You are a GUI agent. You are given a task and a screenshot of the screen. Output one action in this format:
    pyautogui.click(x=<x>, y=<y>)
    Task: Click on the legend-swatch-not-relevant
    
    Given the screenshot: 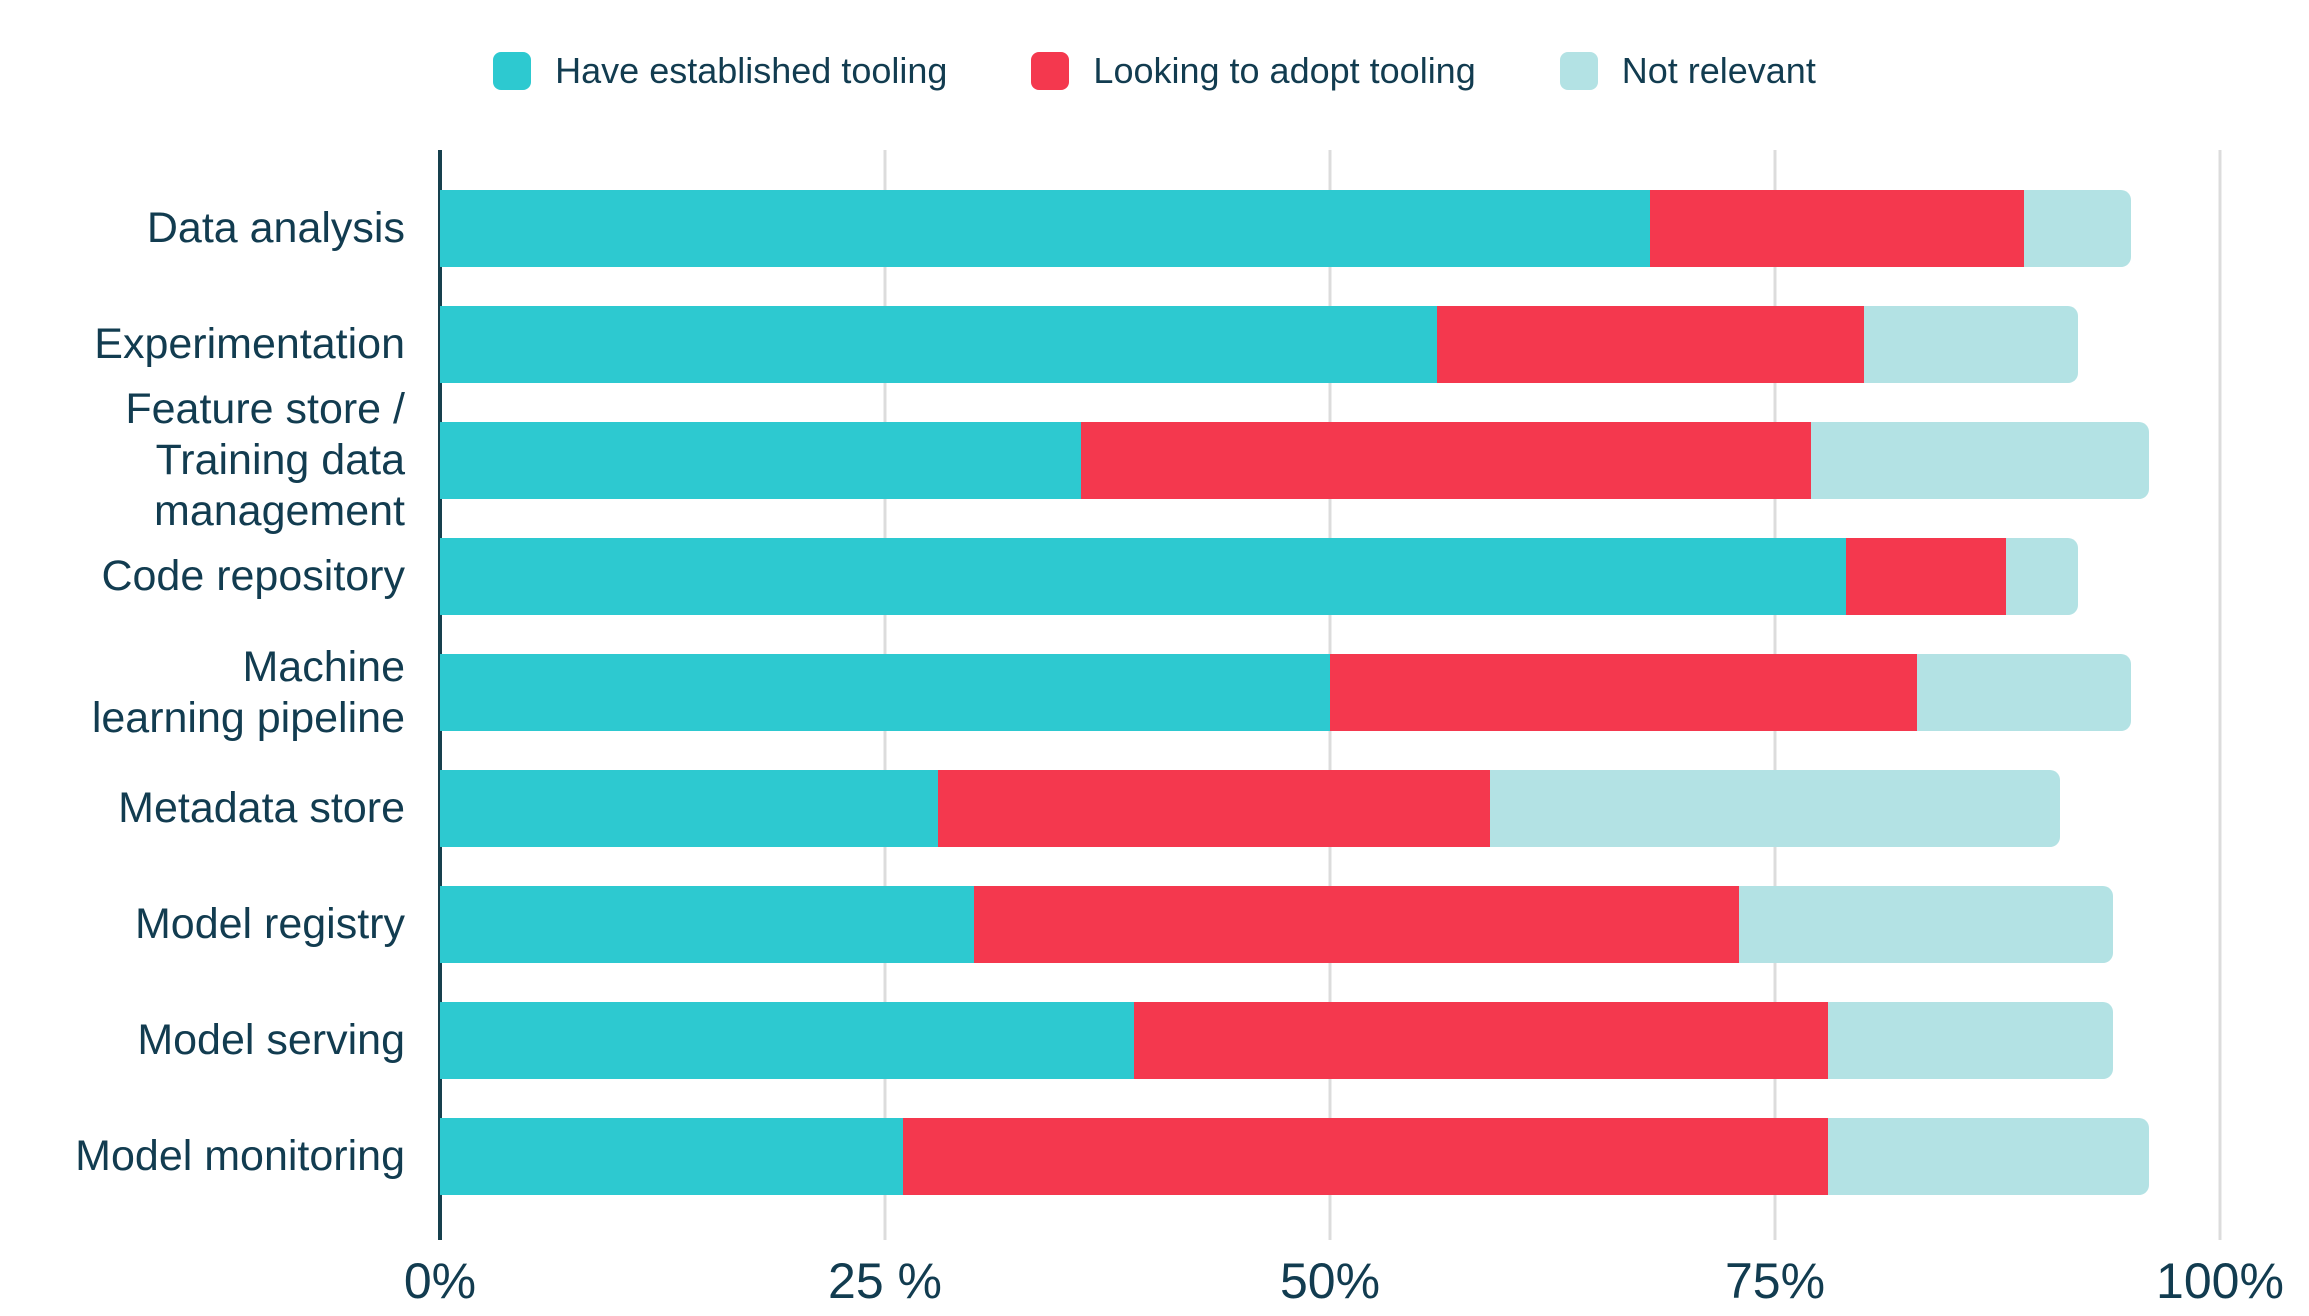 What is the action you would take?
    pyautogui.click(x=1578, y=71)
    